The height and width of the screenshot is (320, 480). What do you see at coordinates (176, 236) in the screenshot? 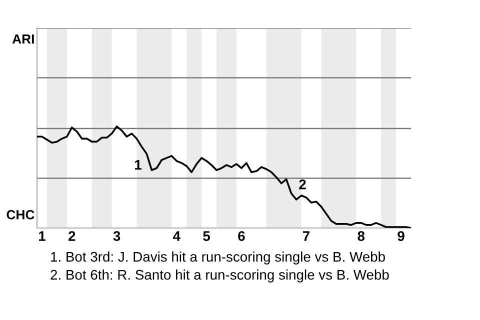
I see `x-tick-label: 4` at bounding box center [176, 236].